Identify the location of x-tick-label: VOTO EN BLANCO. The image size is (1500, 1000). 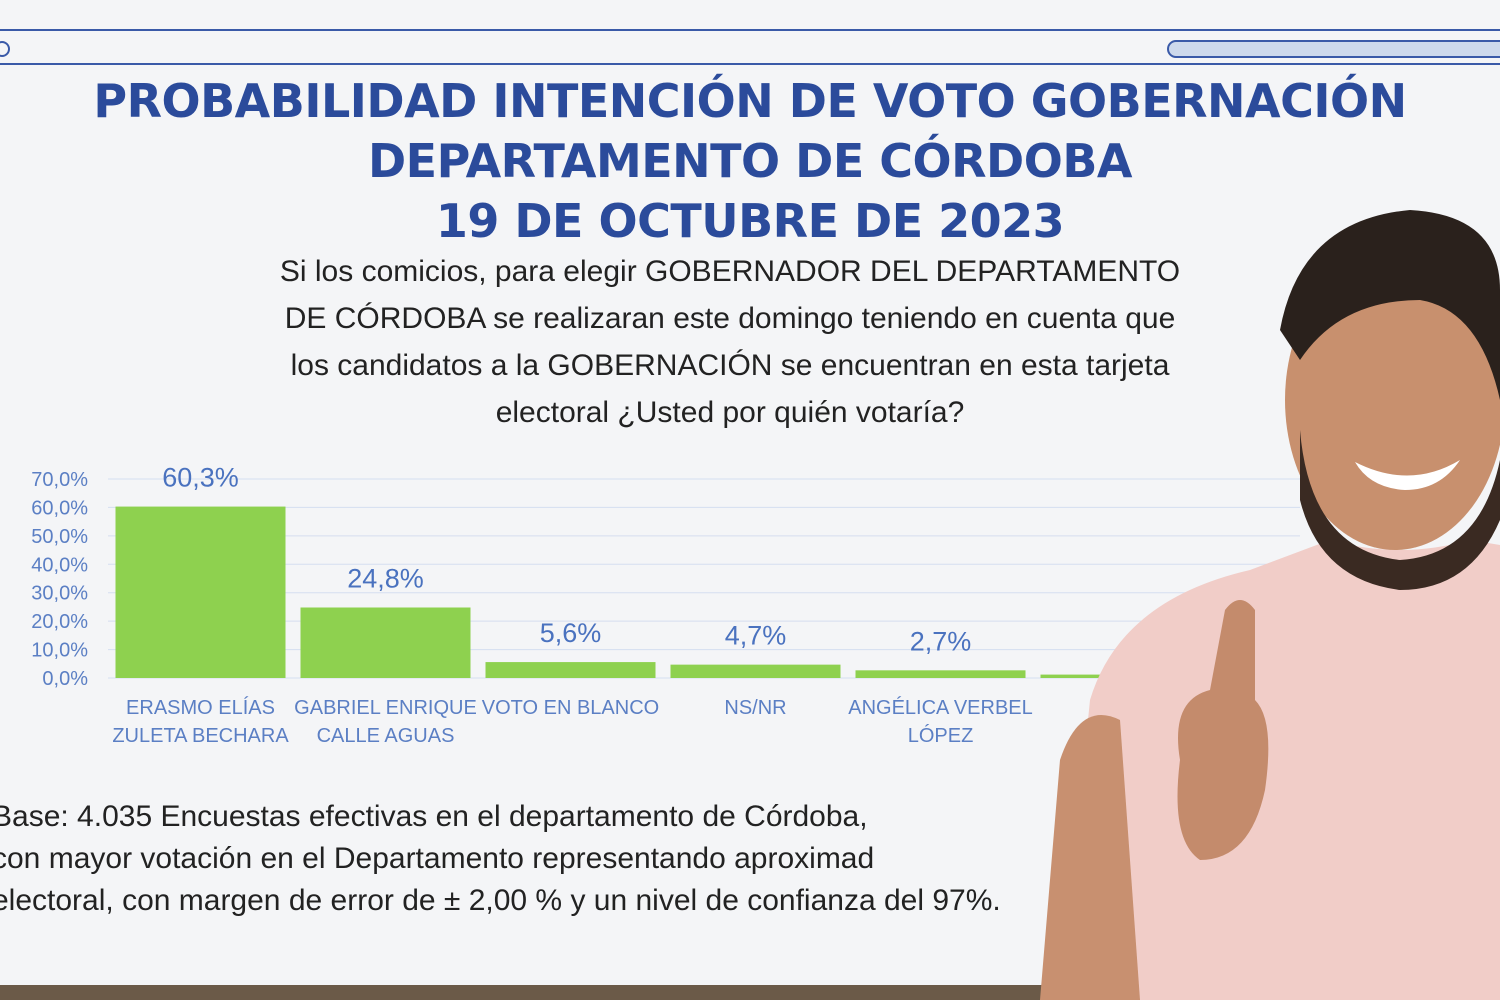
(570, 708).